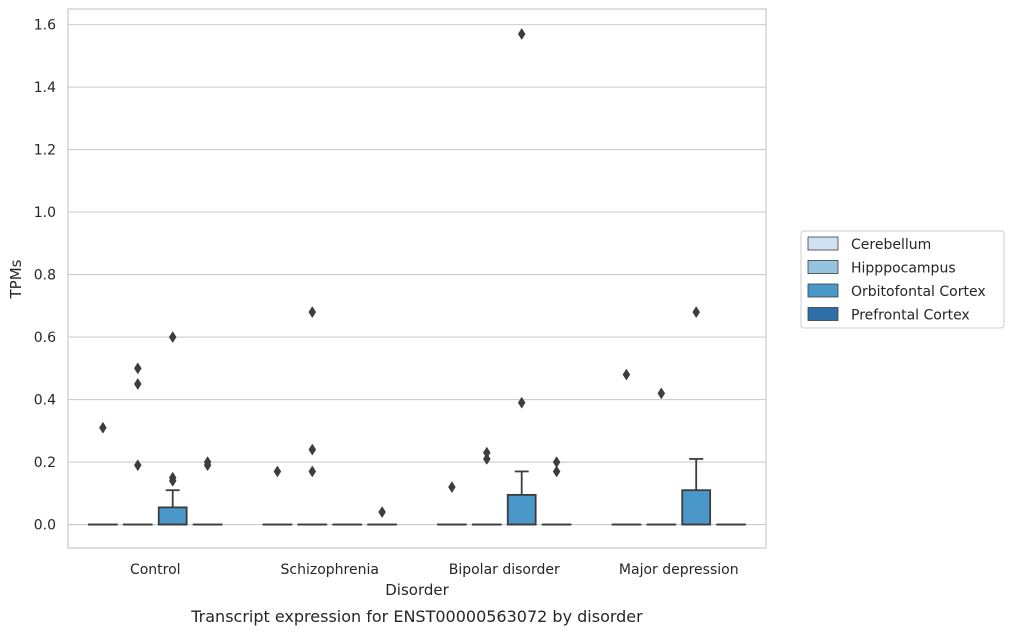  What do you see at coordinates (45, 463) in the screenshot?
I see `y-tick-label: 0.2` at bounding box center [45, 463].